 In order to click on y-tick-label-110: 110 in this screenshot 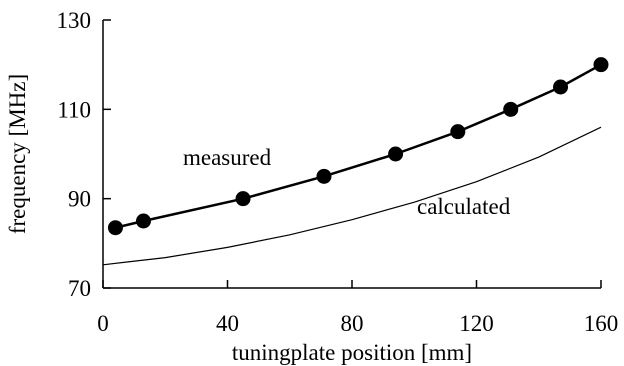, I will do `click(74, 109)`.